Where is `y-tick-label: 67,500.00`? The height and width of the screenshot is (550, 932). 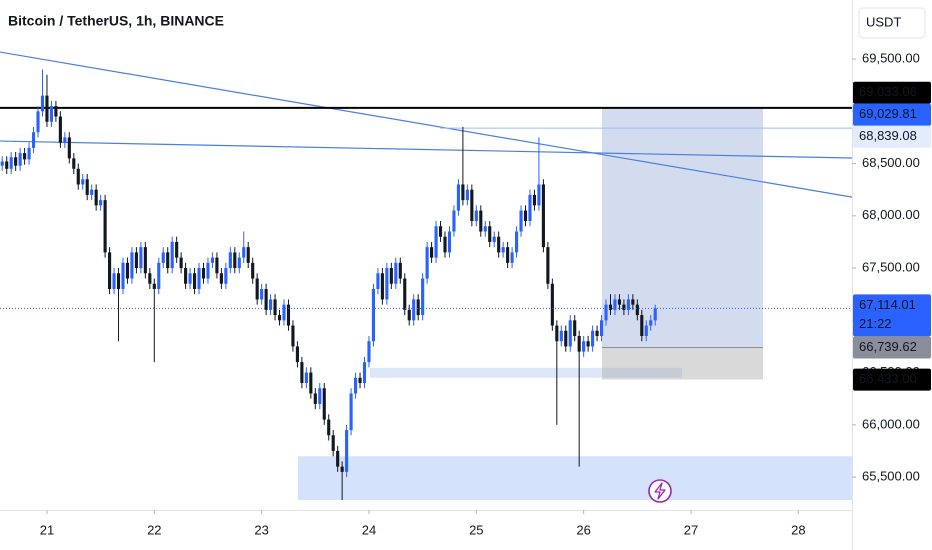
y-tick-label: 67,500.00 is located at coordinates (891, 267).